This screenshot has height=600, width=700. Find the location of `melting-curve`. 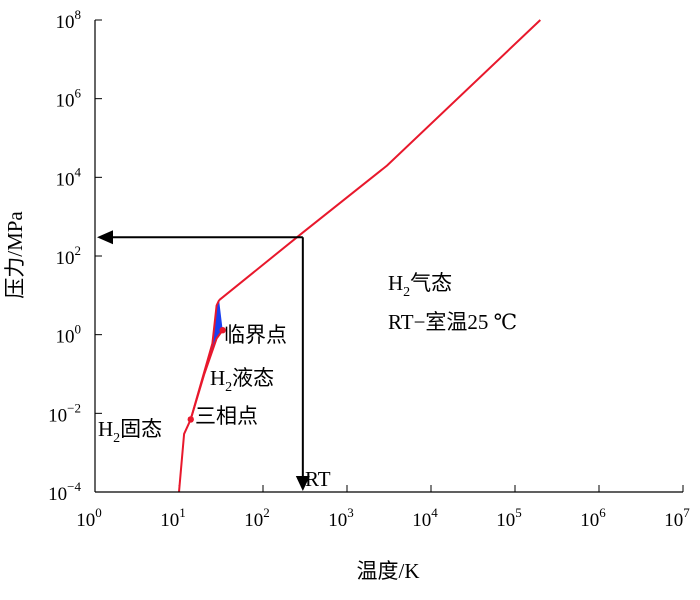

melting-curve is located at coordinates (205, 359).